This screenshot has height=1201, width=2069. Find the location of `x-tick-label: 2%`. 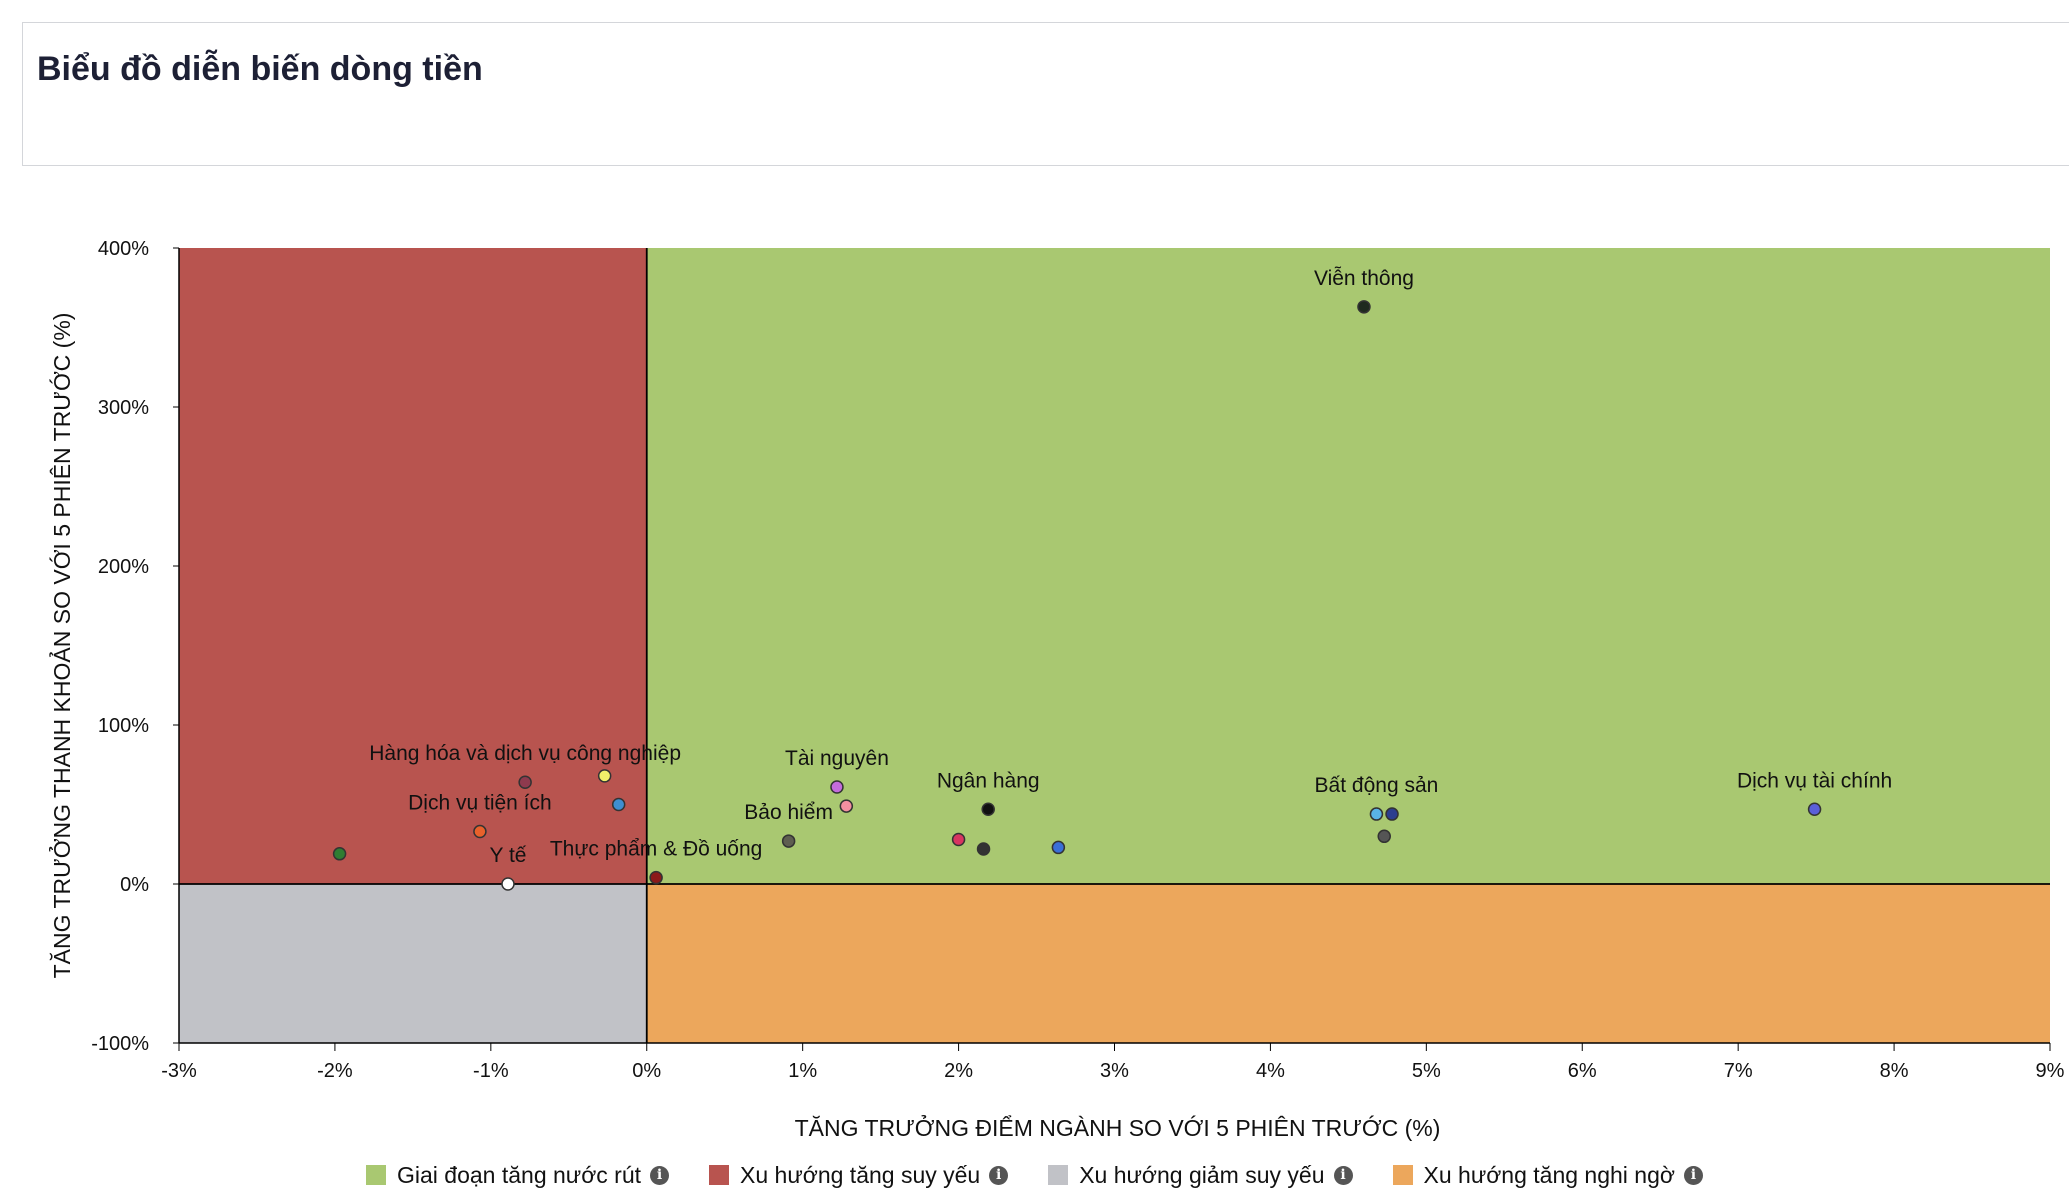

x-tick-label: 2% is located at coordinates (958, 1071).